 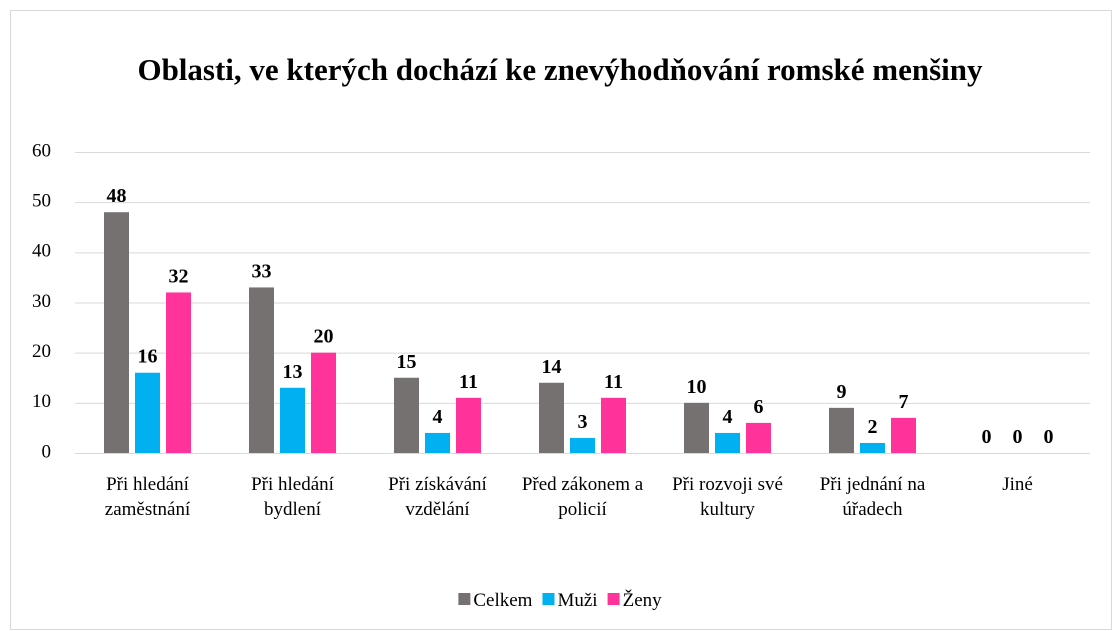 I want to click on data-label: 32, so click(x=179, y=276).